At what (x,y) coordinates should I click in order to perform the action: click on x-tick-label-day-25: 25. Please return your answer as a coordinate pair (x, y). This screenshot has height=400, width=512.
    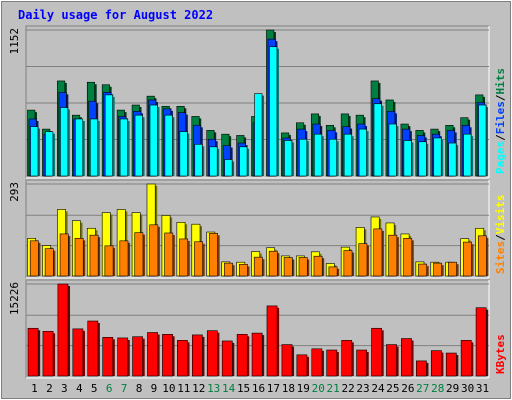
    Looking at the image, I should click on (392, 388).